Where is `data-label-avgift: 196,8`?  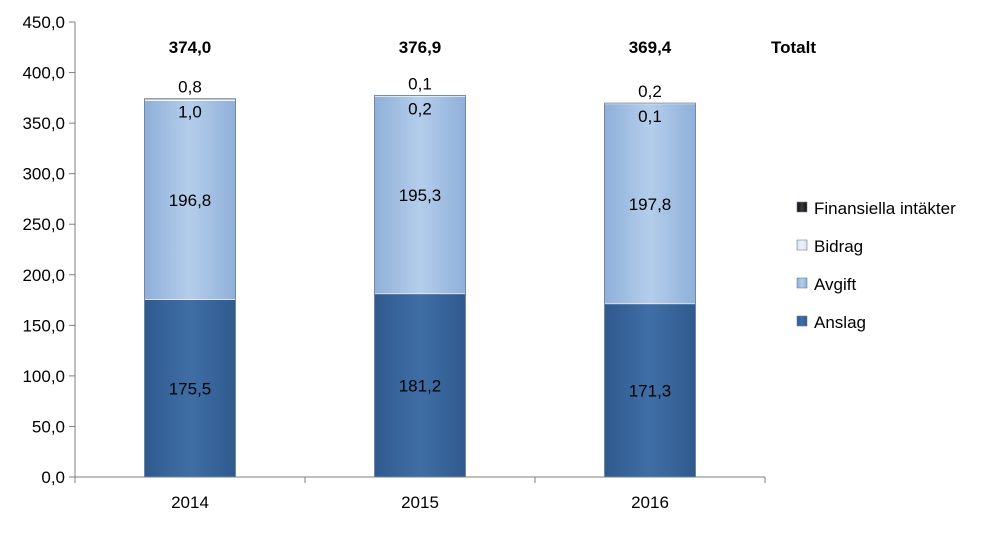 data-label-avgift: 196,8 is located at coordinates (190, 200).